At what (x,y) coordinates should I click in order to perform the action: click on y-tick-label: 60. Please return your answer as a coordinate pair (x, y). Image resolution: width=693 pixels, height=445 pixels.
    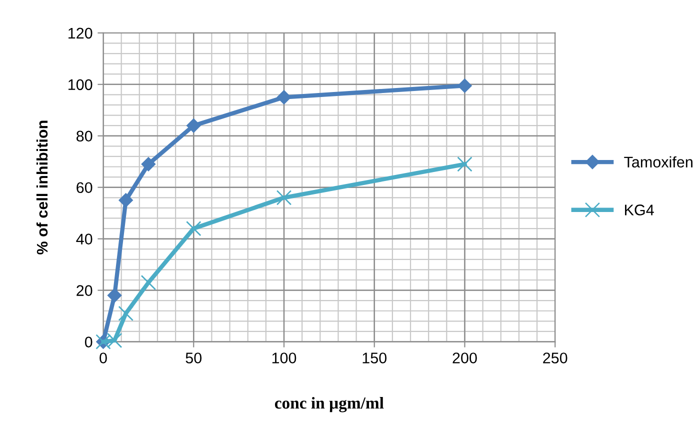
    Looking at the image, I should click on (84, 188).